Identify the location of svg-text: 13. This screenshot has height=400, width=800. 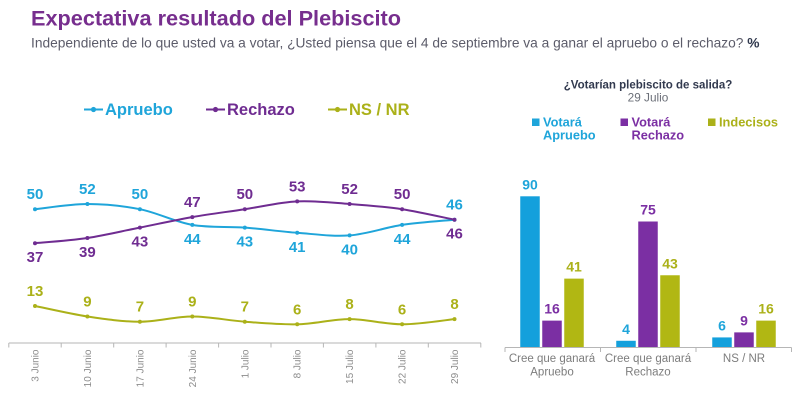
(35, 291).